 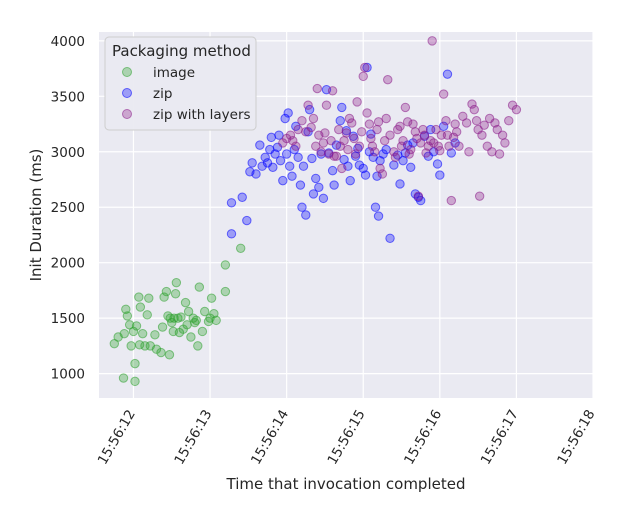 What do you see at coordinates (202, 115) in the screenshot?
I see `legend-label: zip with layers` at bounding box center [202, 115].